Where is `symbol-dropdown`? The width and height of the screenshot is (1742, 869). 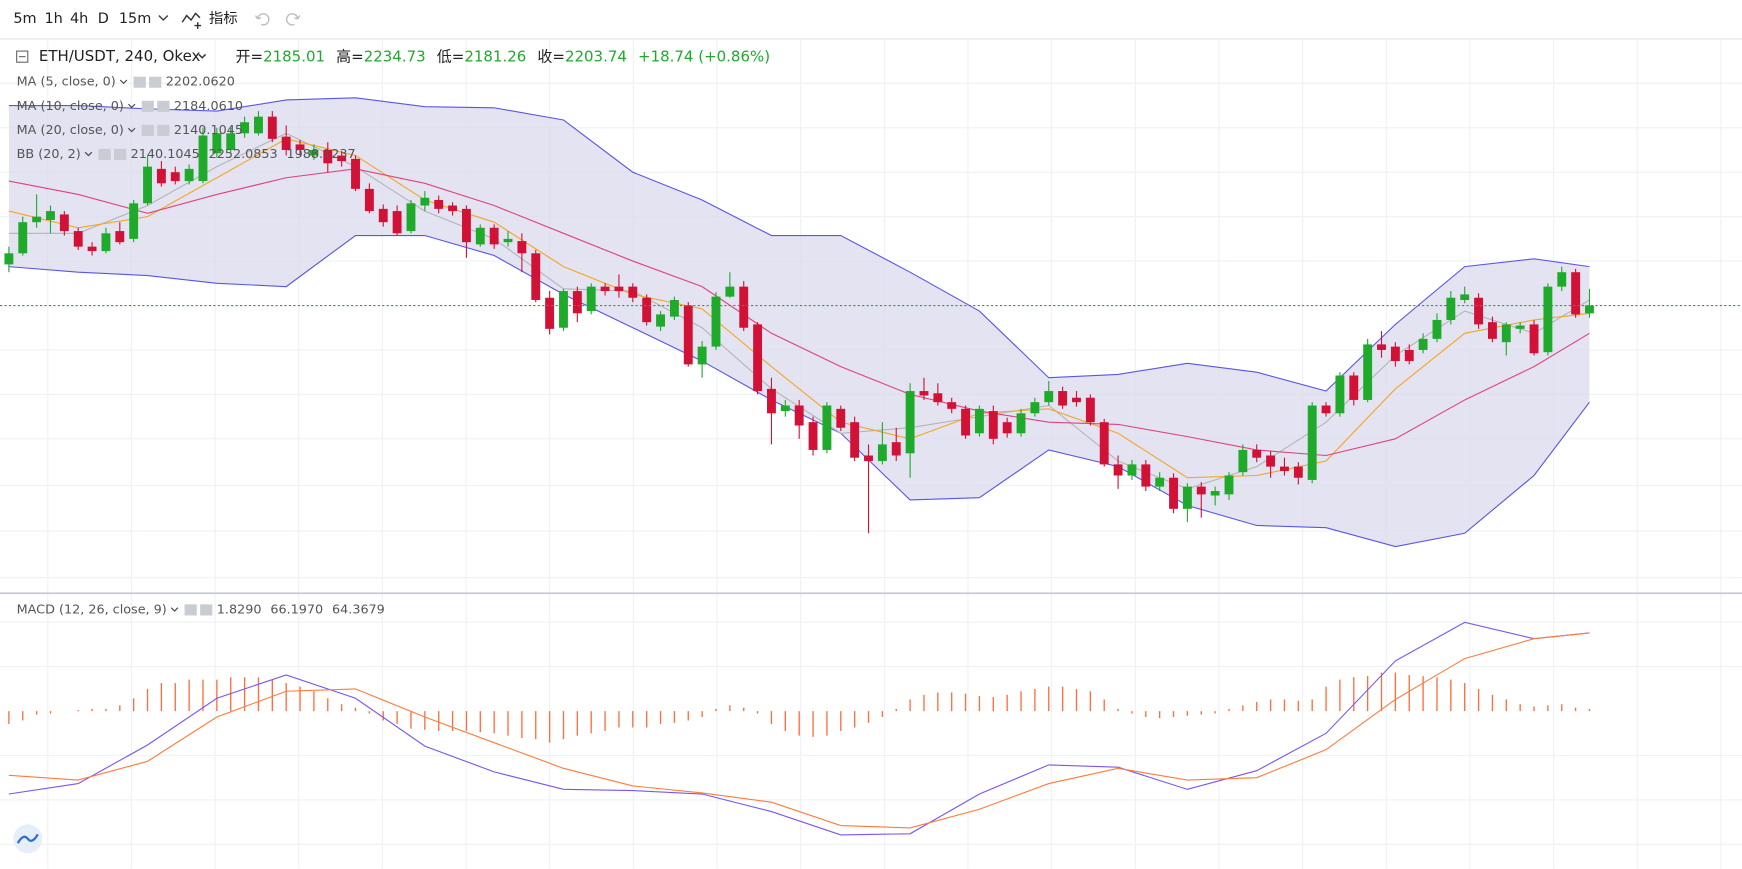
symbol-dropdown is located at coordinates (202, 56).